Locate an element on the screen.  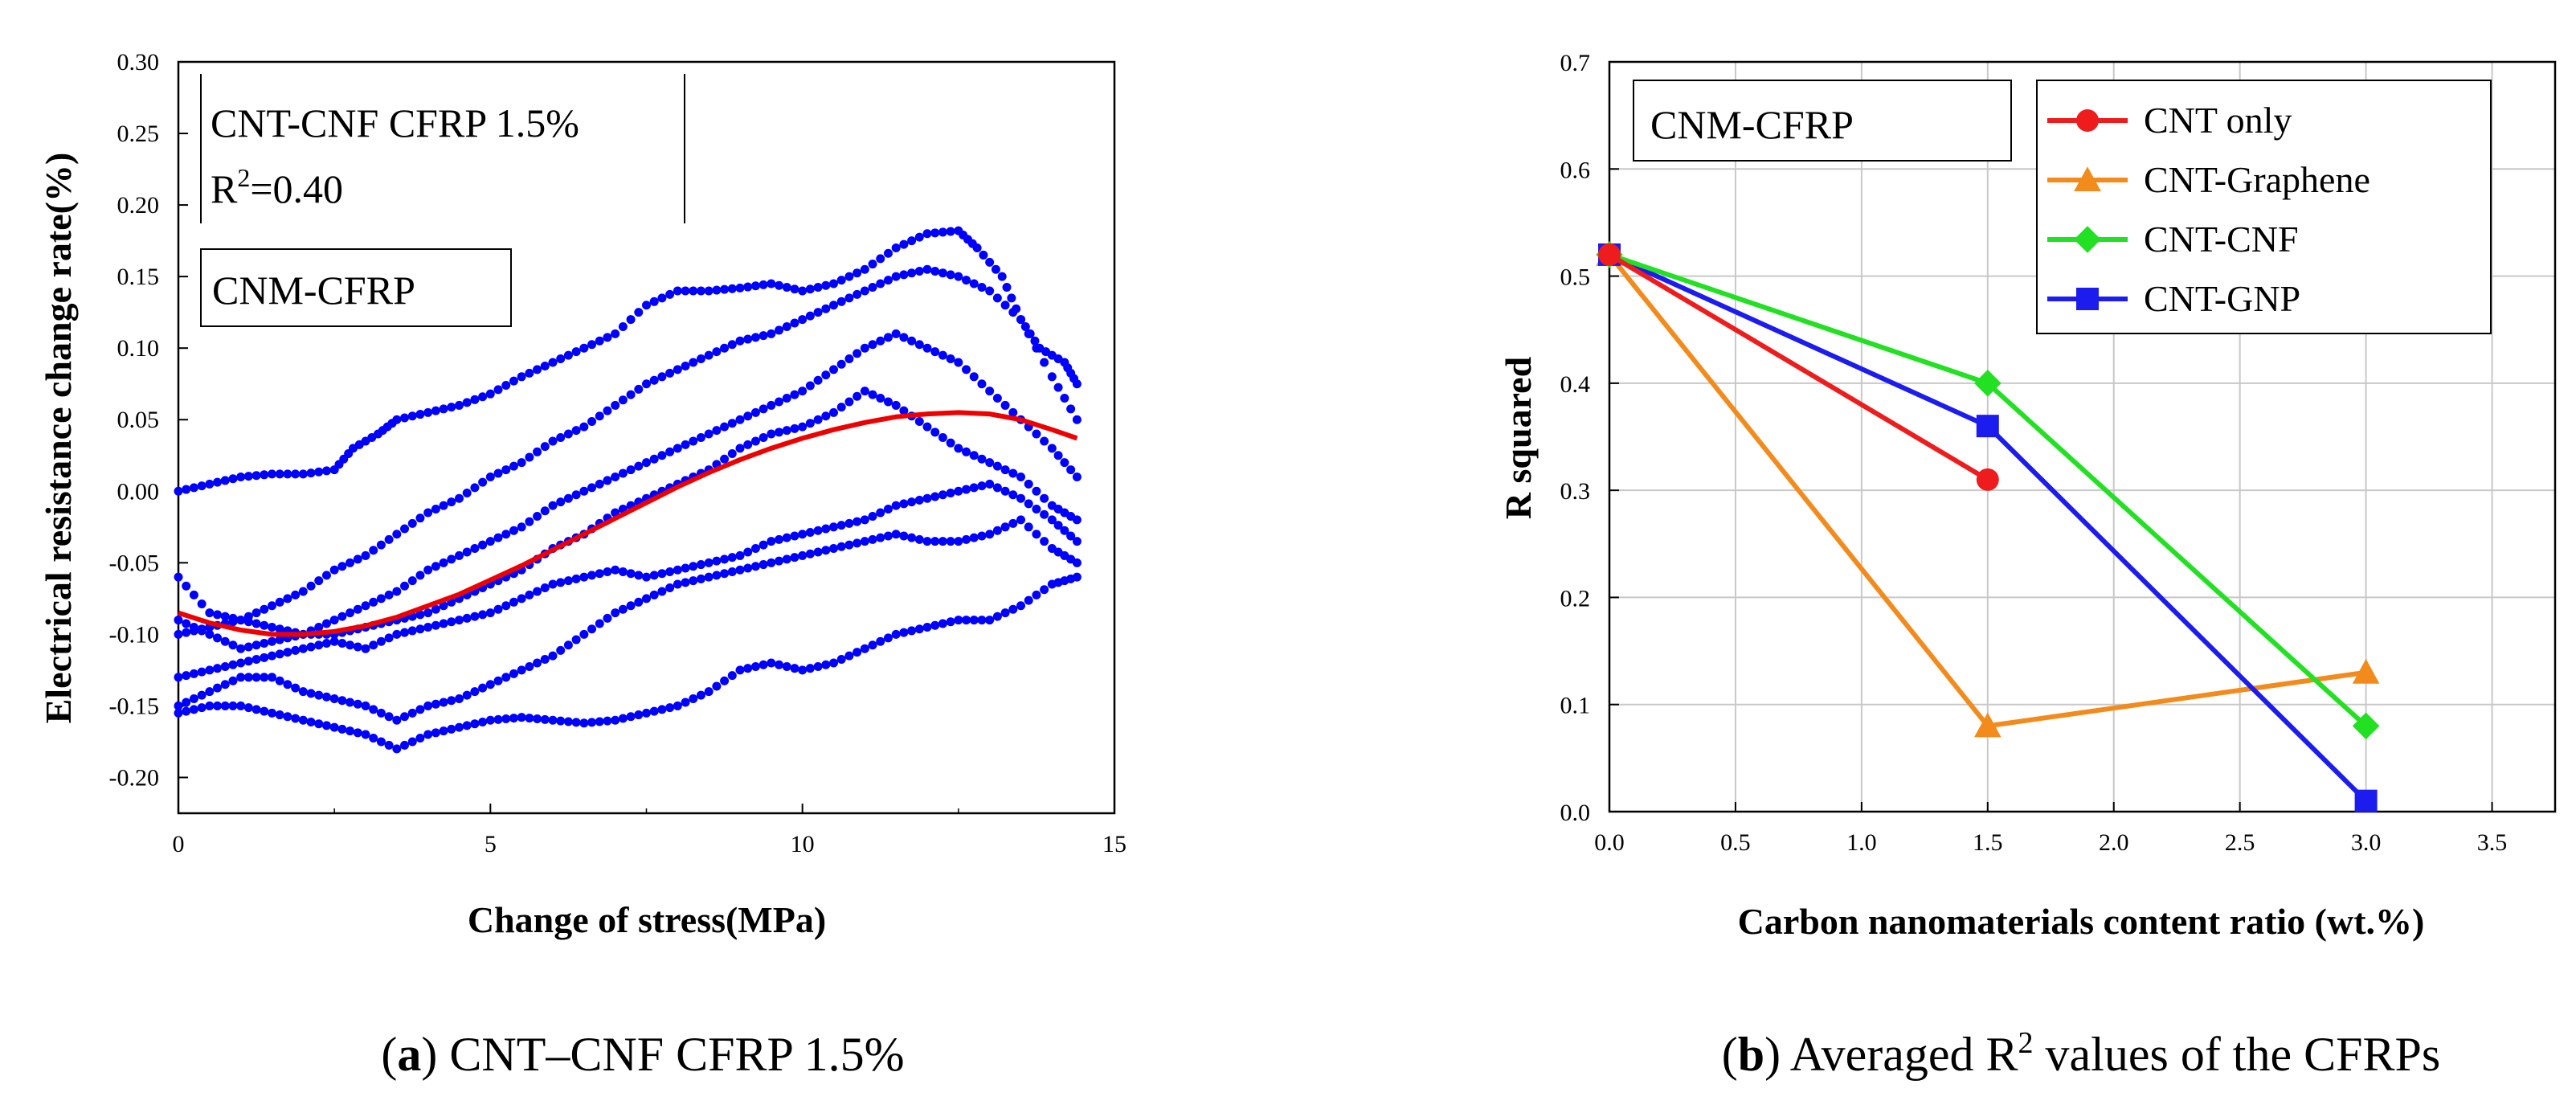
panel-b-series-line is located at coordinates (1798, 367).